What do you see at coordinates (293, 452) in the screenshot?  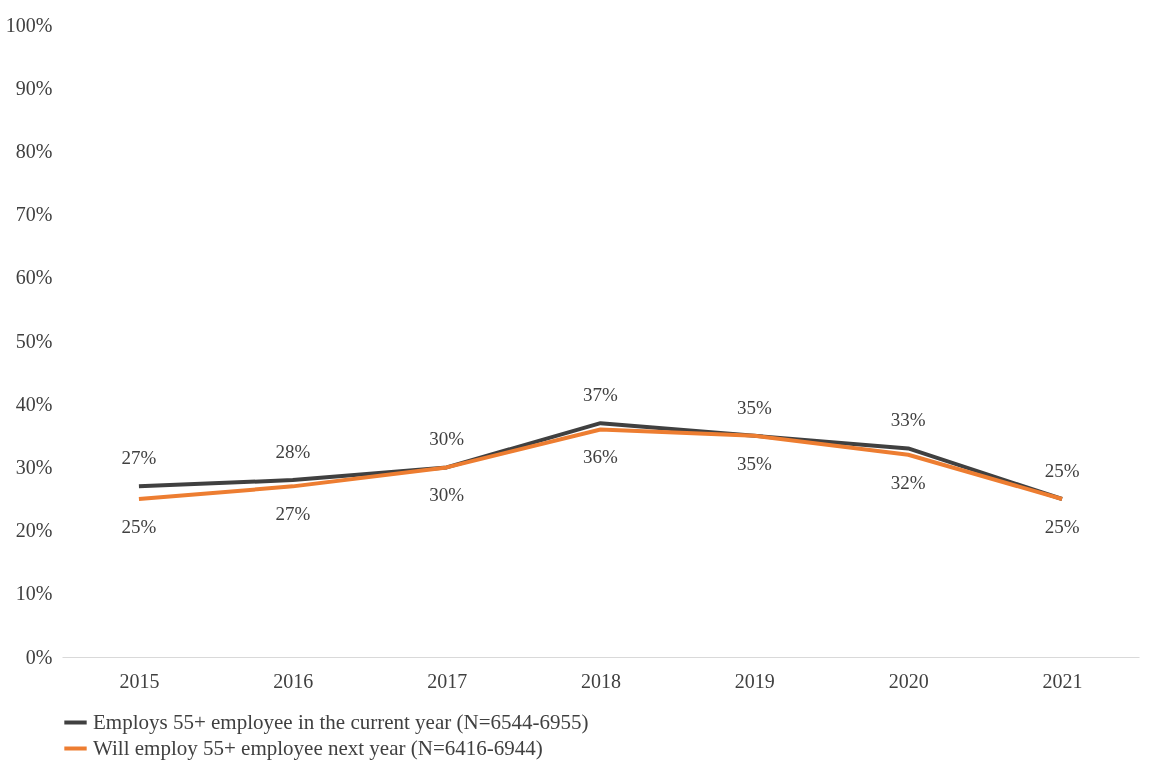 I see `data-label: 28%` at bounding box center [293, 452].